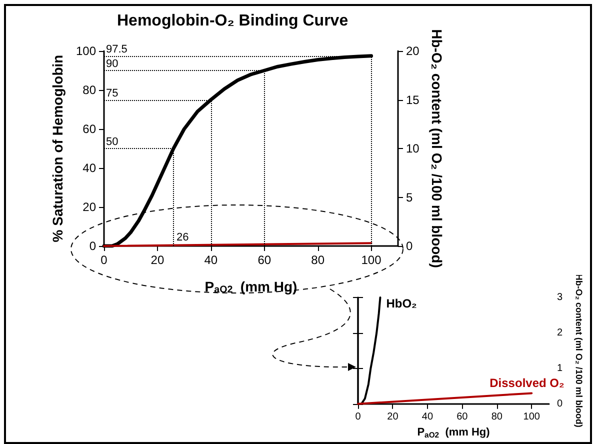  What do you see at coordinates (401, 303) in the screenshot?
I see `legend-label: HbO₂` at bounding box center [401, 303].